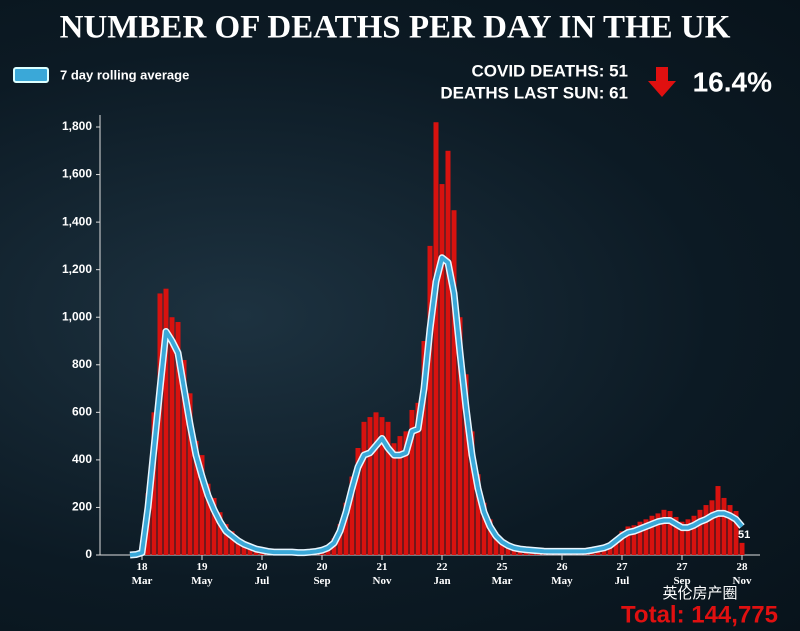  Describe the element at coordinates (534, 92) in the screenshot. I see `deaths-last-sun: DEATHS LAST SUN: 61` at that location.